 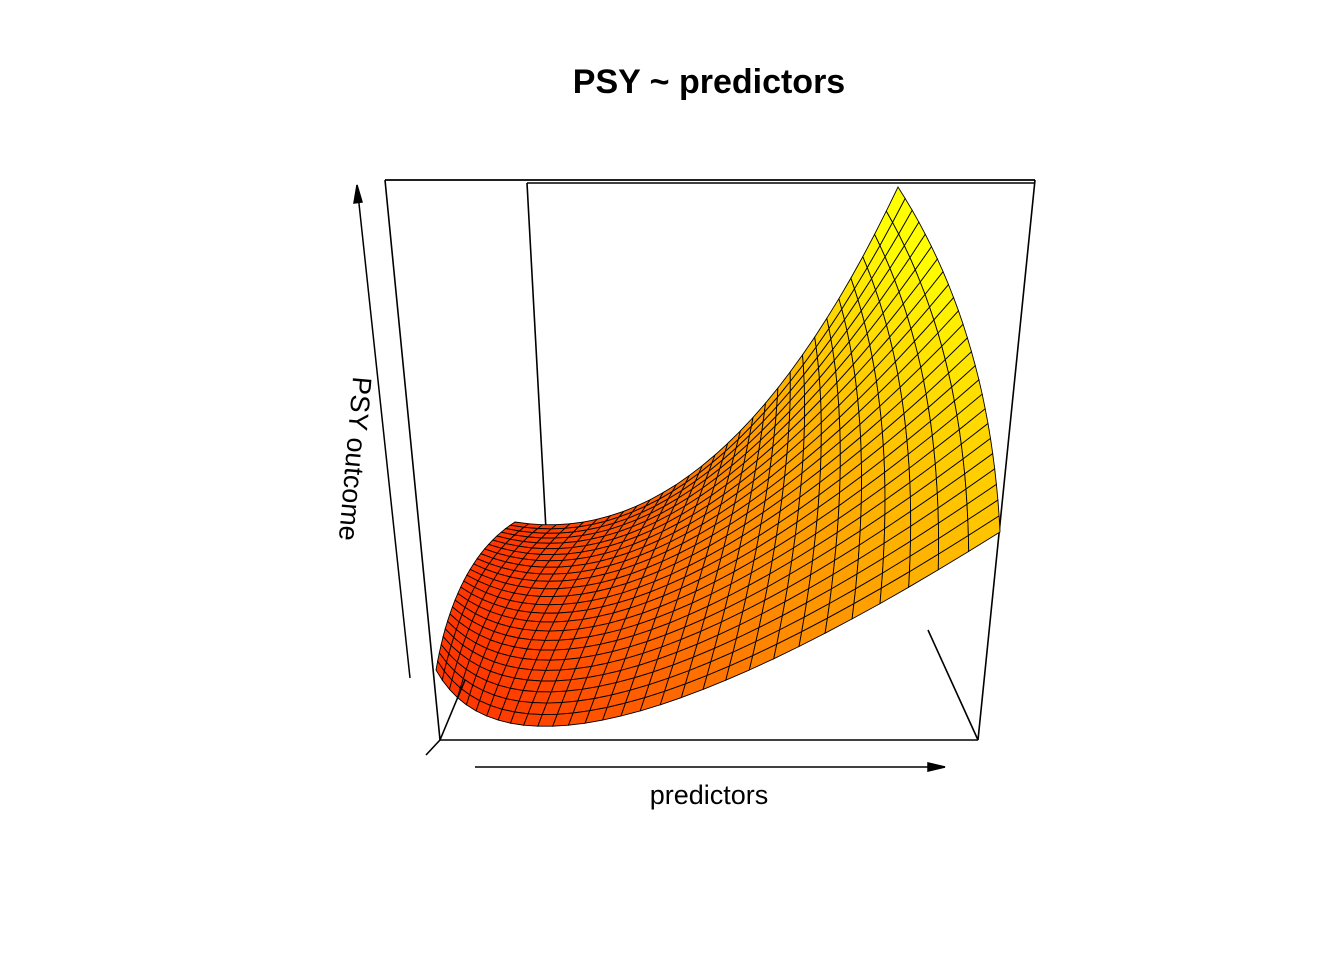 What do you see at coordinates (1006, 460) in the screenshot?
I see `box-edge-right-back` at bounding box center [1006, 460].